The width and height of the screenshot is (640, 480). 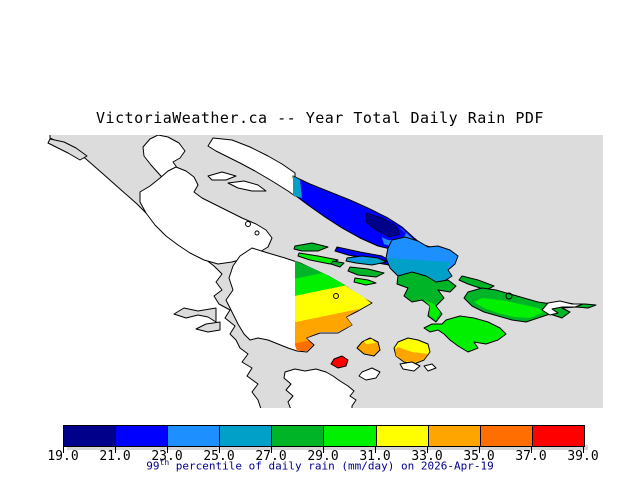 I want to click on island-yellow-orange-south, so click(x=411, y=355).